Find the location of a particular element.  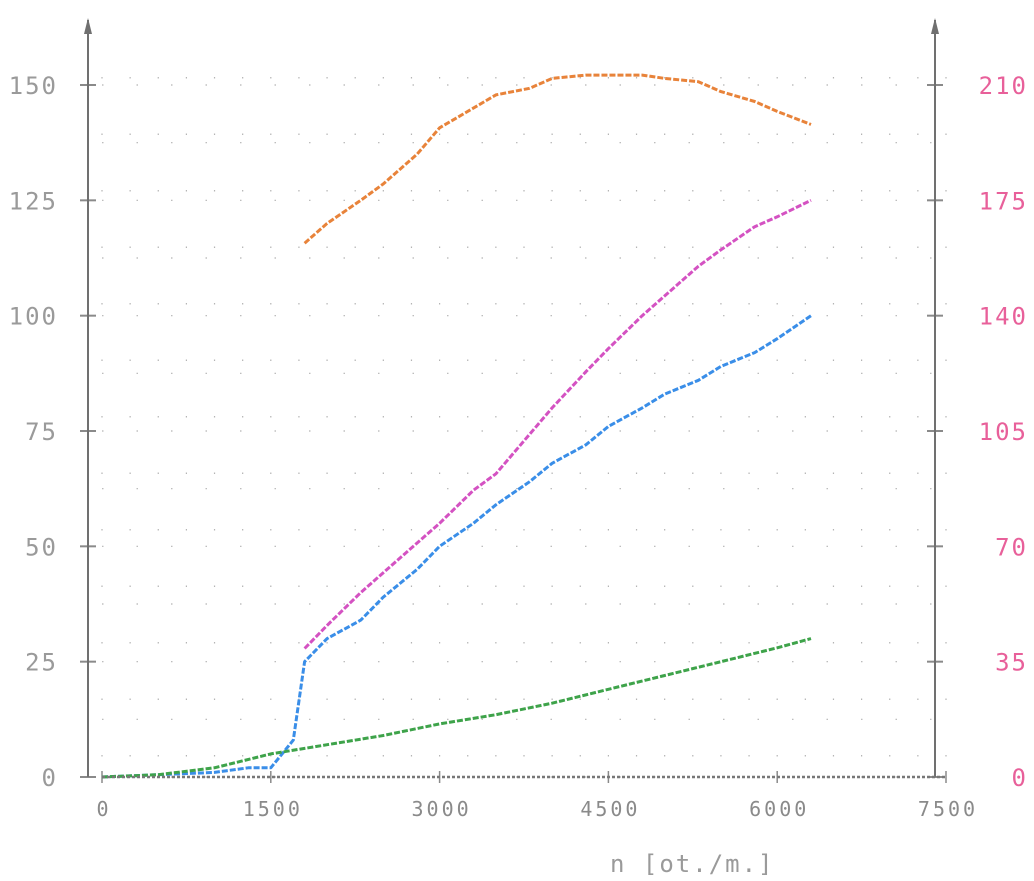

y-tick-label-right: 0 is located at coordinates (1020, 778).